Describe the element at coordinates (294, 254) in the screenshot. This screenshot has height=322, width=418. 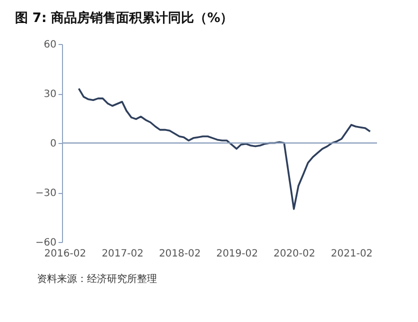
I see `x-tick-label: 2020-02` at that location.